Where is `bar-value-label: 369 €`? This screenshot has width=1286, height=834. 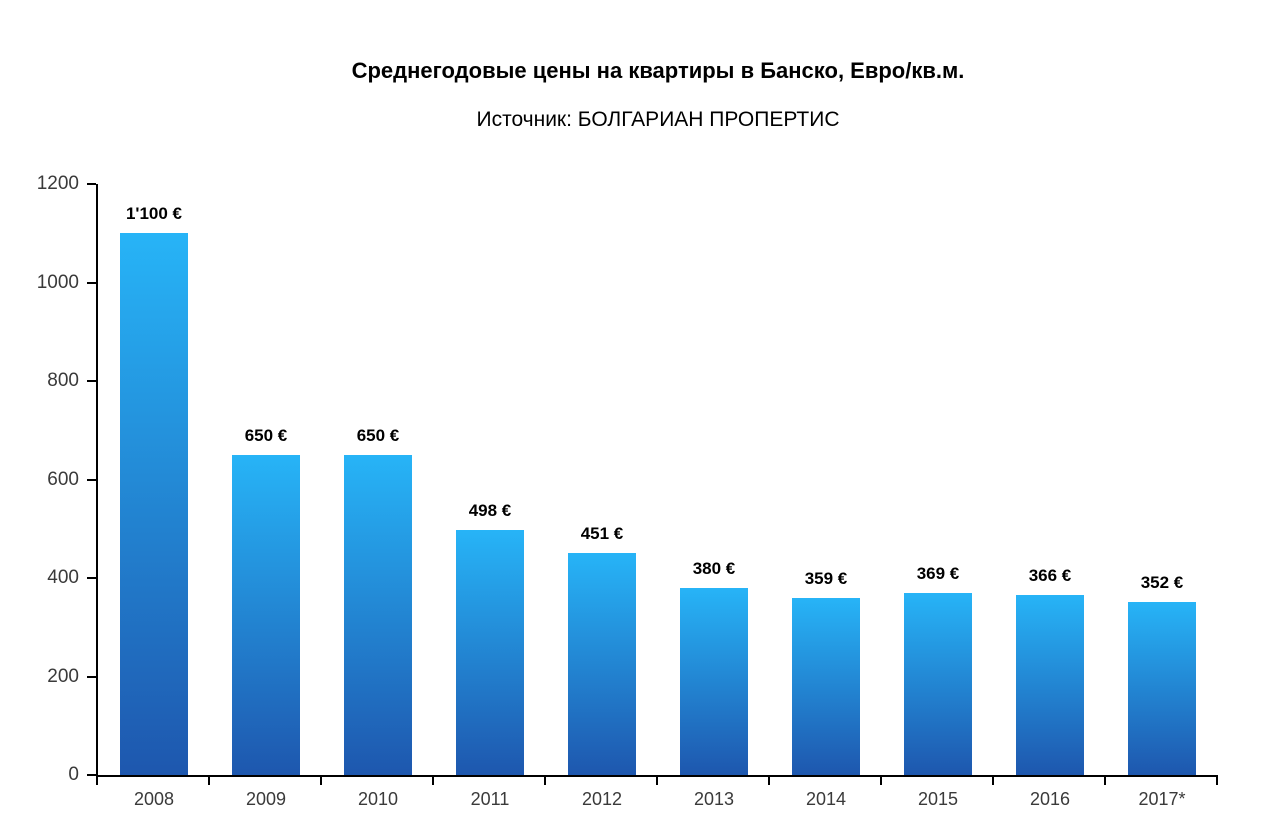 bar-value-label: 369 € is located at coordinates (938, 574).